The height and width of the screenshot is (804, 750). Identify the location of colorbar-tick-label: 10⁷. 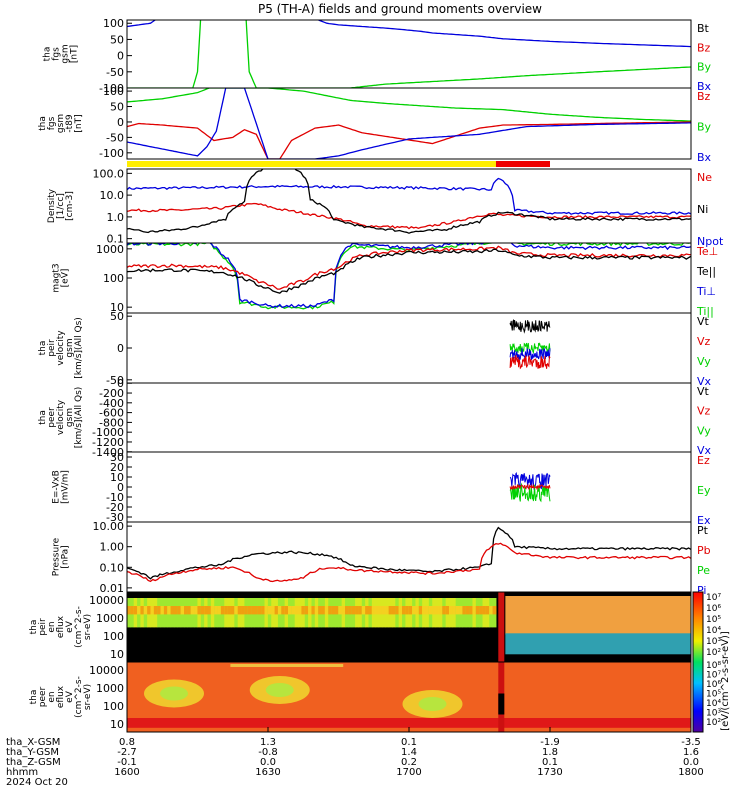
(713, 676).